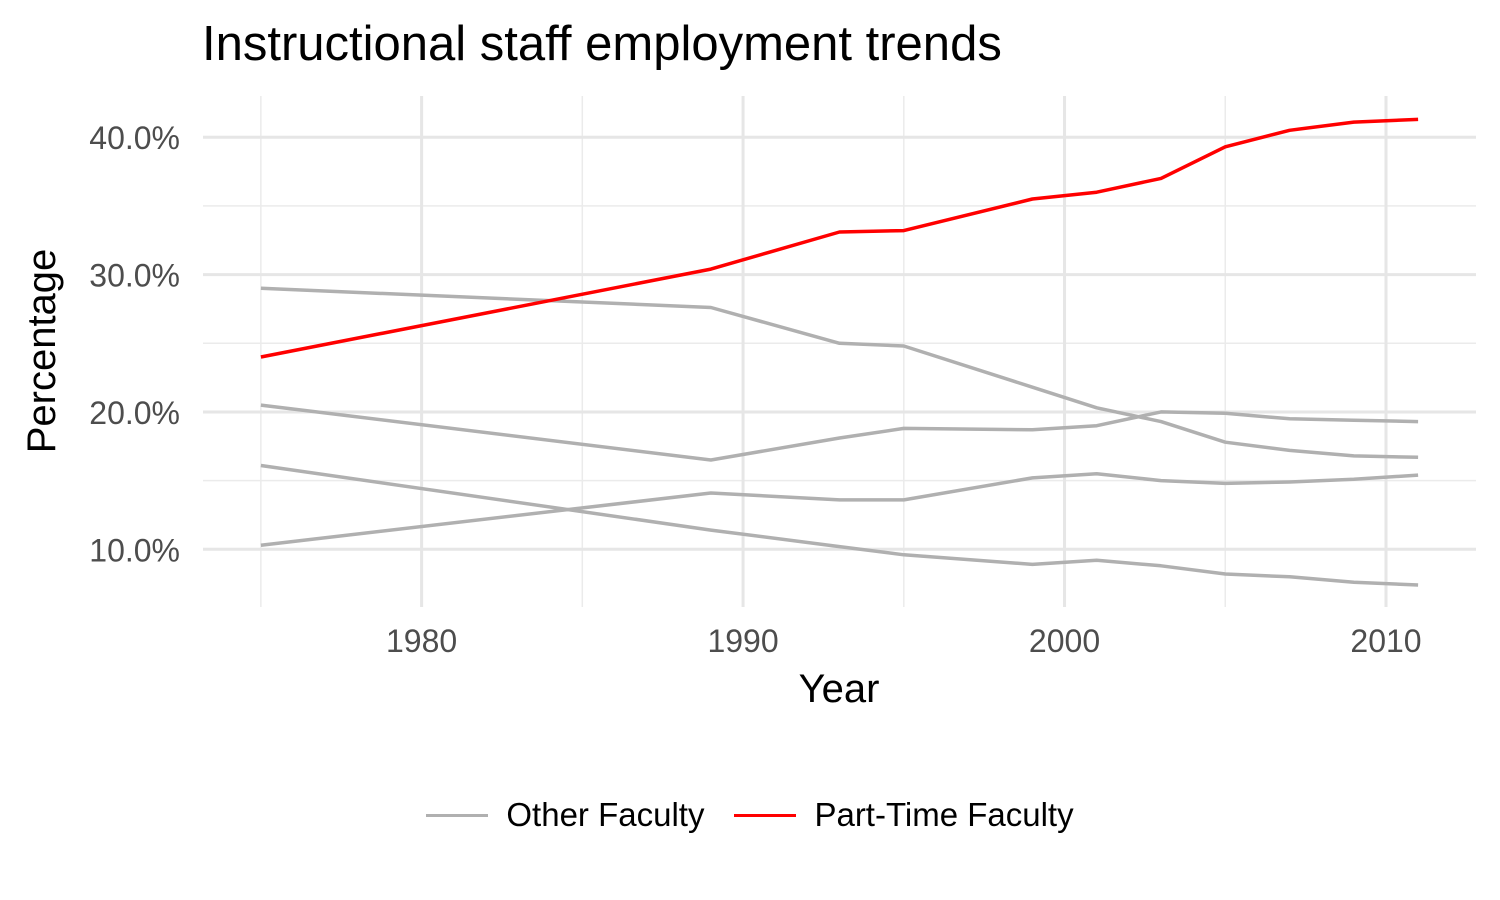 The image size is (1500, 900). What do you see at coordinates (605, 814) in the screenshot?
I see `legend-label-other-faculty: Other Faculty` at bounding box center [605, 814].